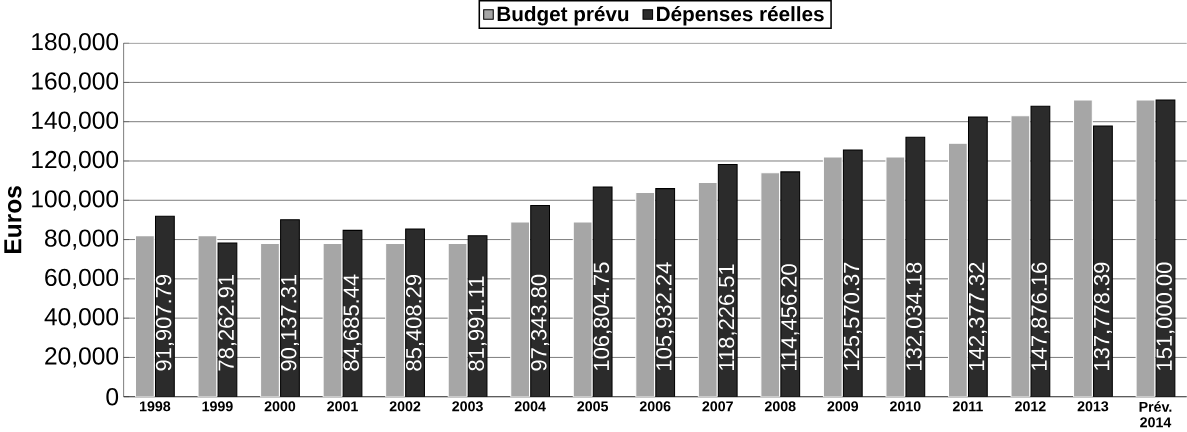  Describe the element at coordinates (1040, 316) in the screenshot. I see `data-label: 147,876.16` at that location.